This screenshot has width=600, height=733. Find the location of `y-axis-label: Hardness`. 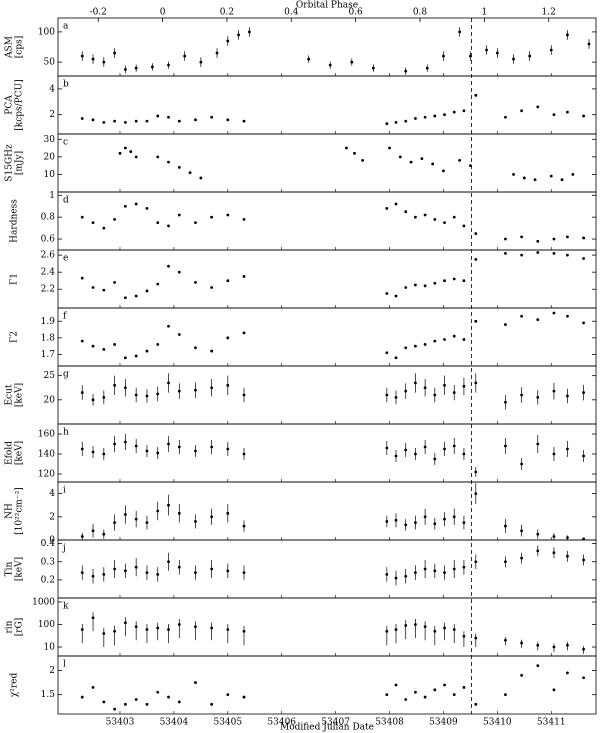

y-axis-label: Hardness is located at coordinates (15, 221).